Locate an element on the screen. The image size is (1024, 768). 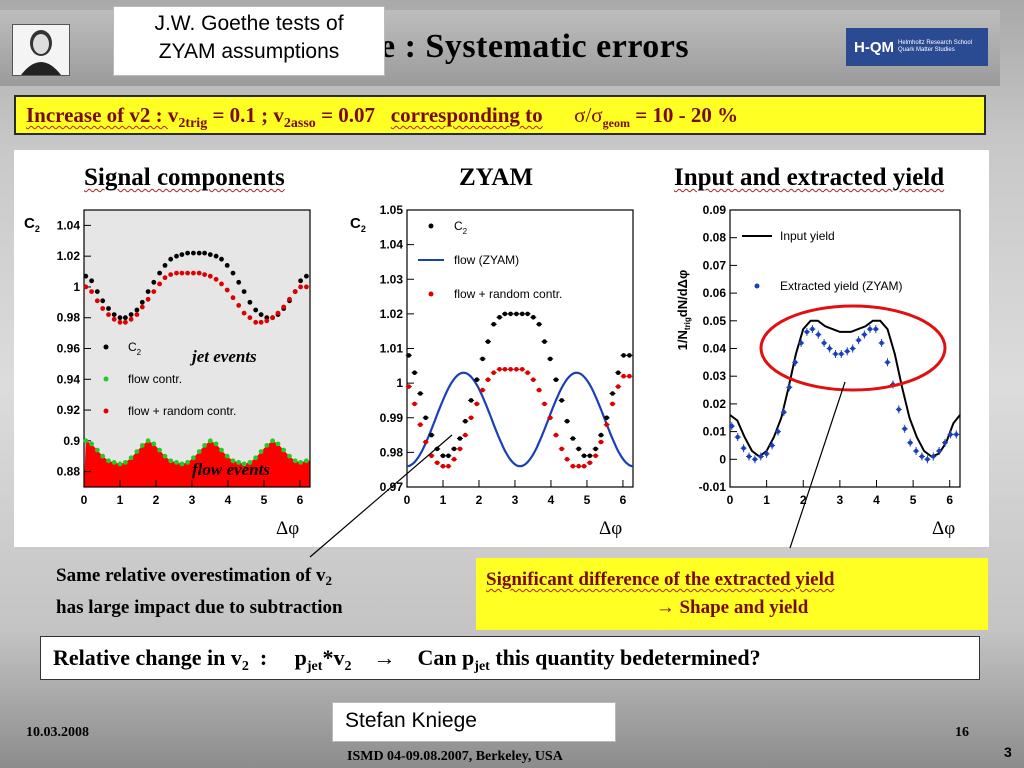
right-data-points is located at coordinates (844, 394).